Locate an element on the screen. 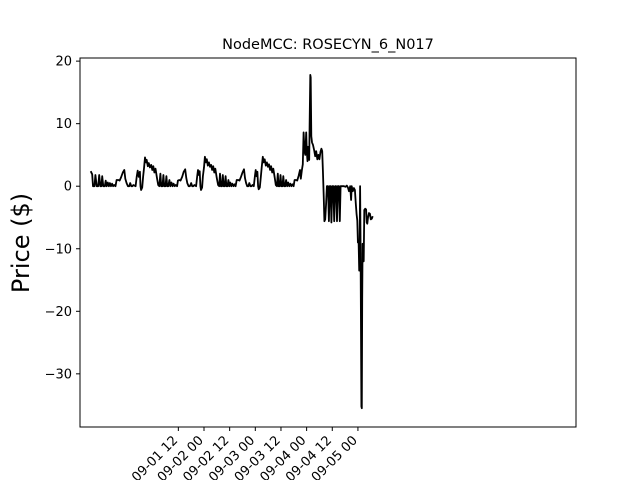  y-tick-label: 20 is located at coordinates (63, 62).